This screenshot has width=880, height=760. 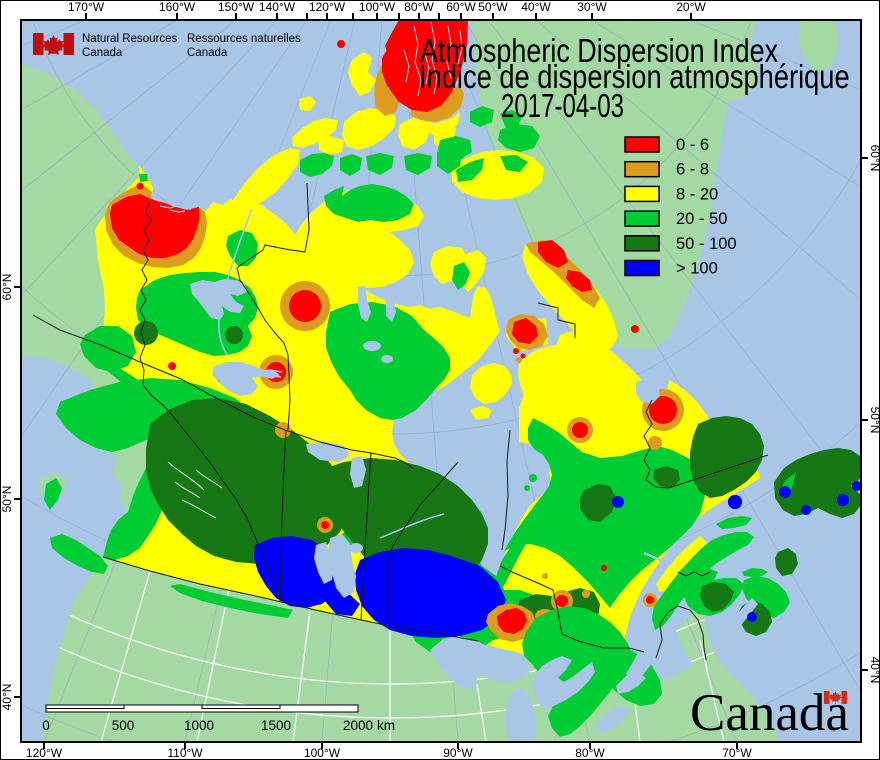 What do you see at coordinates (634, 78) in the screenshot?
I see `svg-text:Indice de dispersion atmosphér: Indice de dispersion atmosphérique` at bounding box center [634, 78].